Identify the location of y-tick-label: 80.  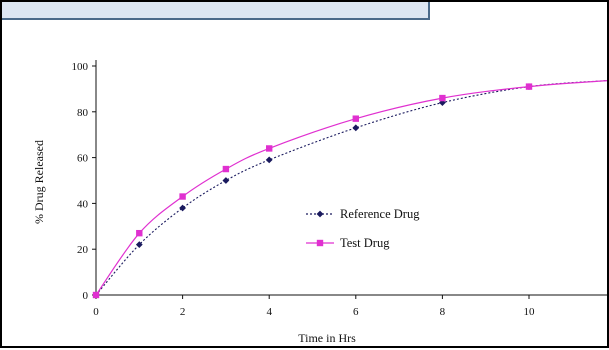
(83, 113).